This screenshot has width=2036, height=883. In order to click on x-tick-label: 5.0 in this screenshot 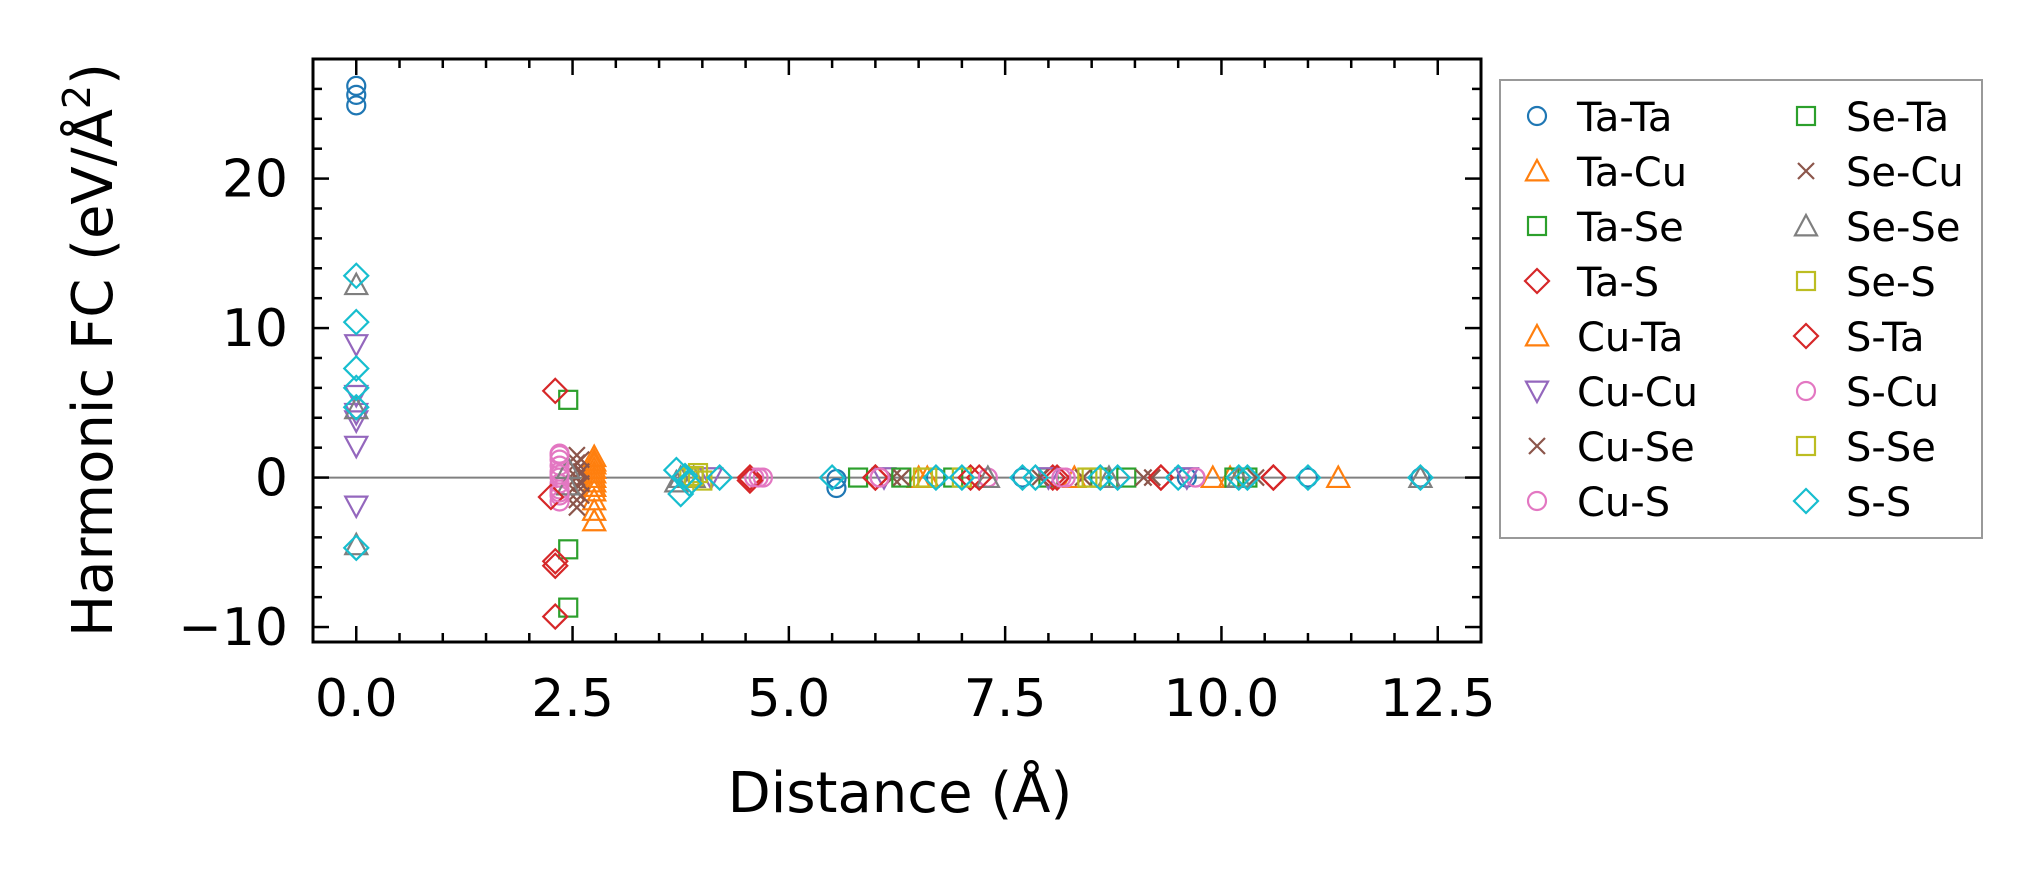, I will do `click(789, 699)`.